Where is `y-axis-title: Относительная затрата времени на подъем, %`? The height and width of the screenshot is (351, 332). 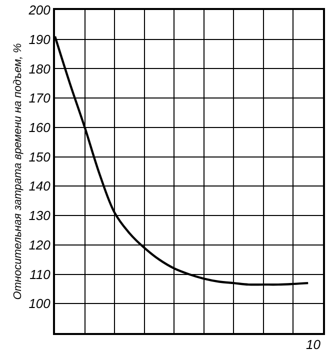 y-axis-title: Относительная затрата времени на подъем, % is located at coordinates (18, 171).